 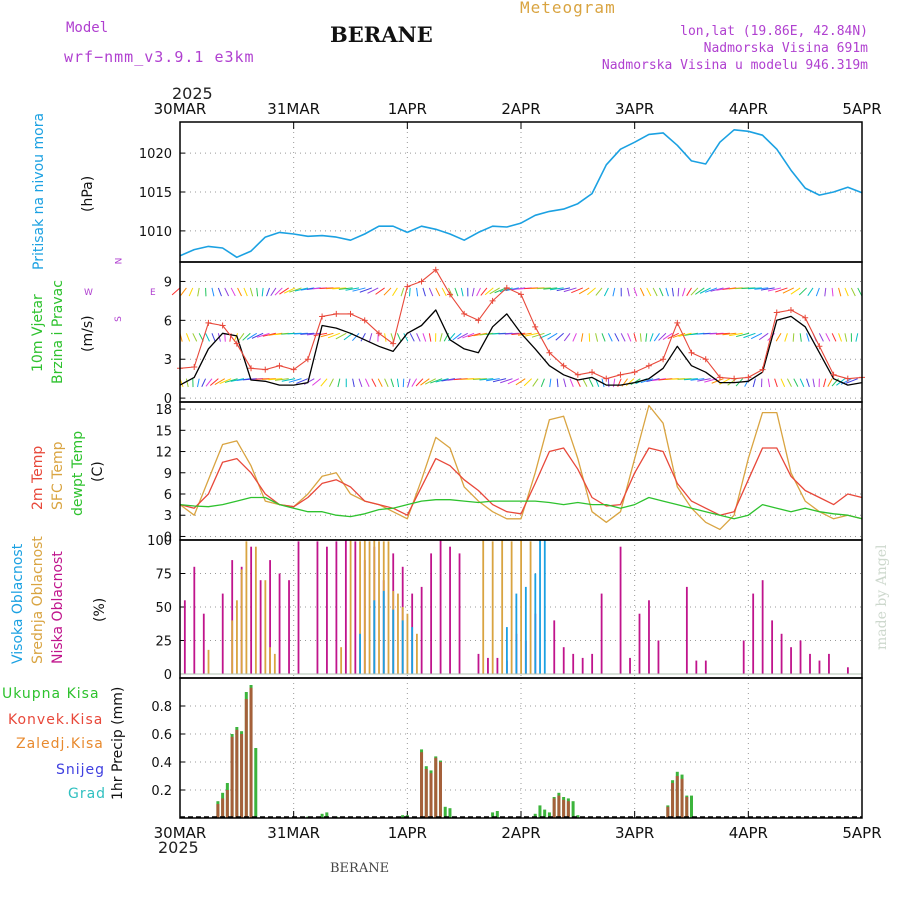 I want to click on y-tick-label: 50, so click(x=163, y=608).